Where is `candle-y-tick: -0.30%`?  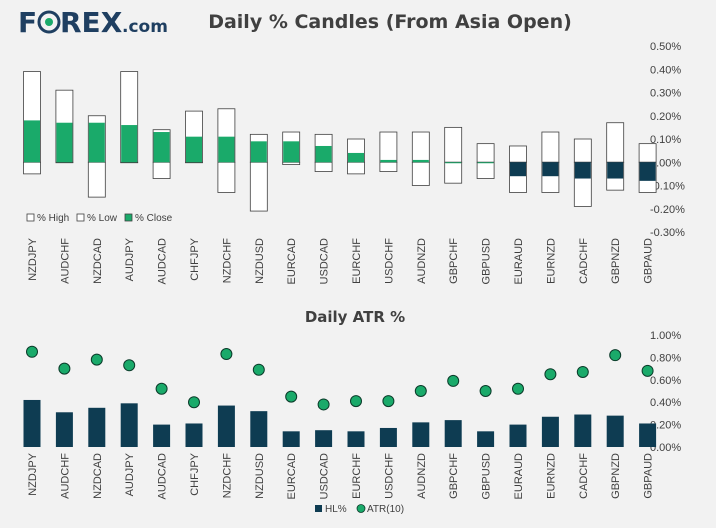 candle-y-tick: -0.30% is located at coordinates (667, 233).